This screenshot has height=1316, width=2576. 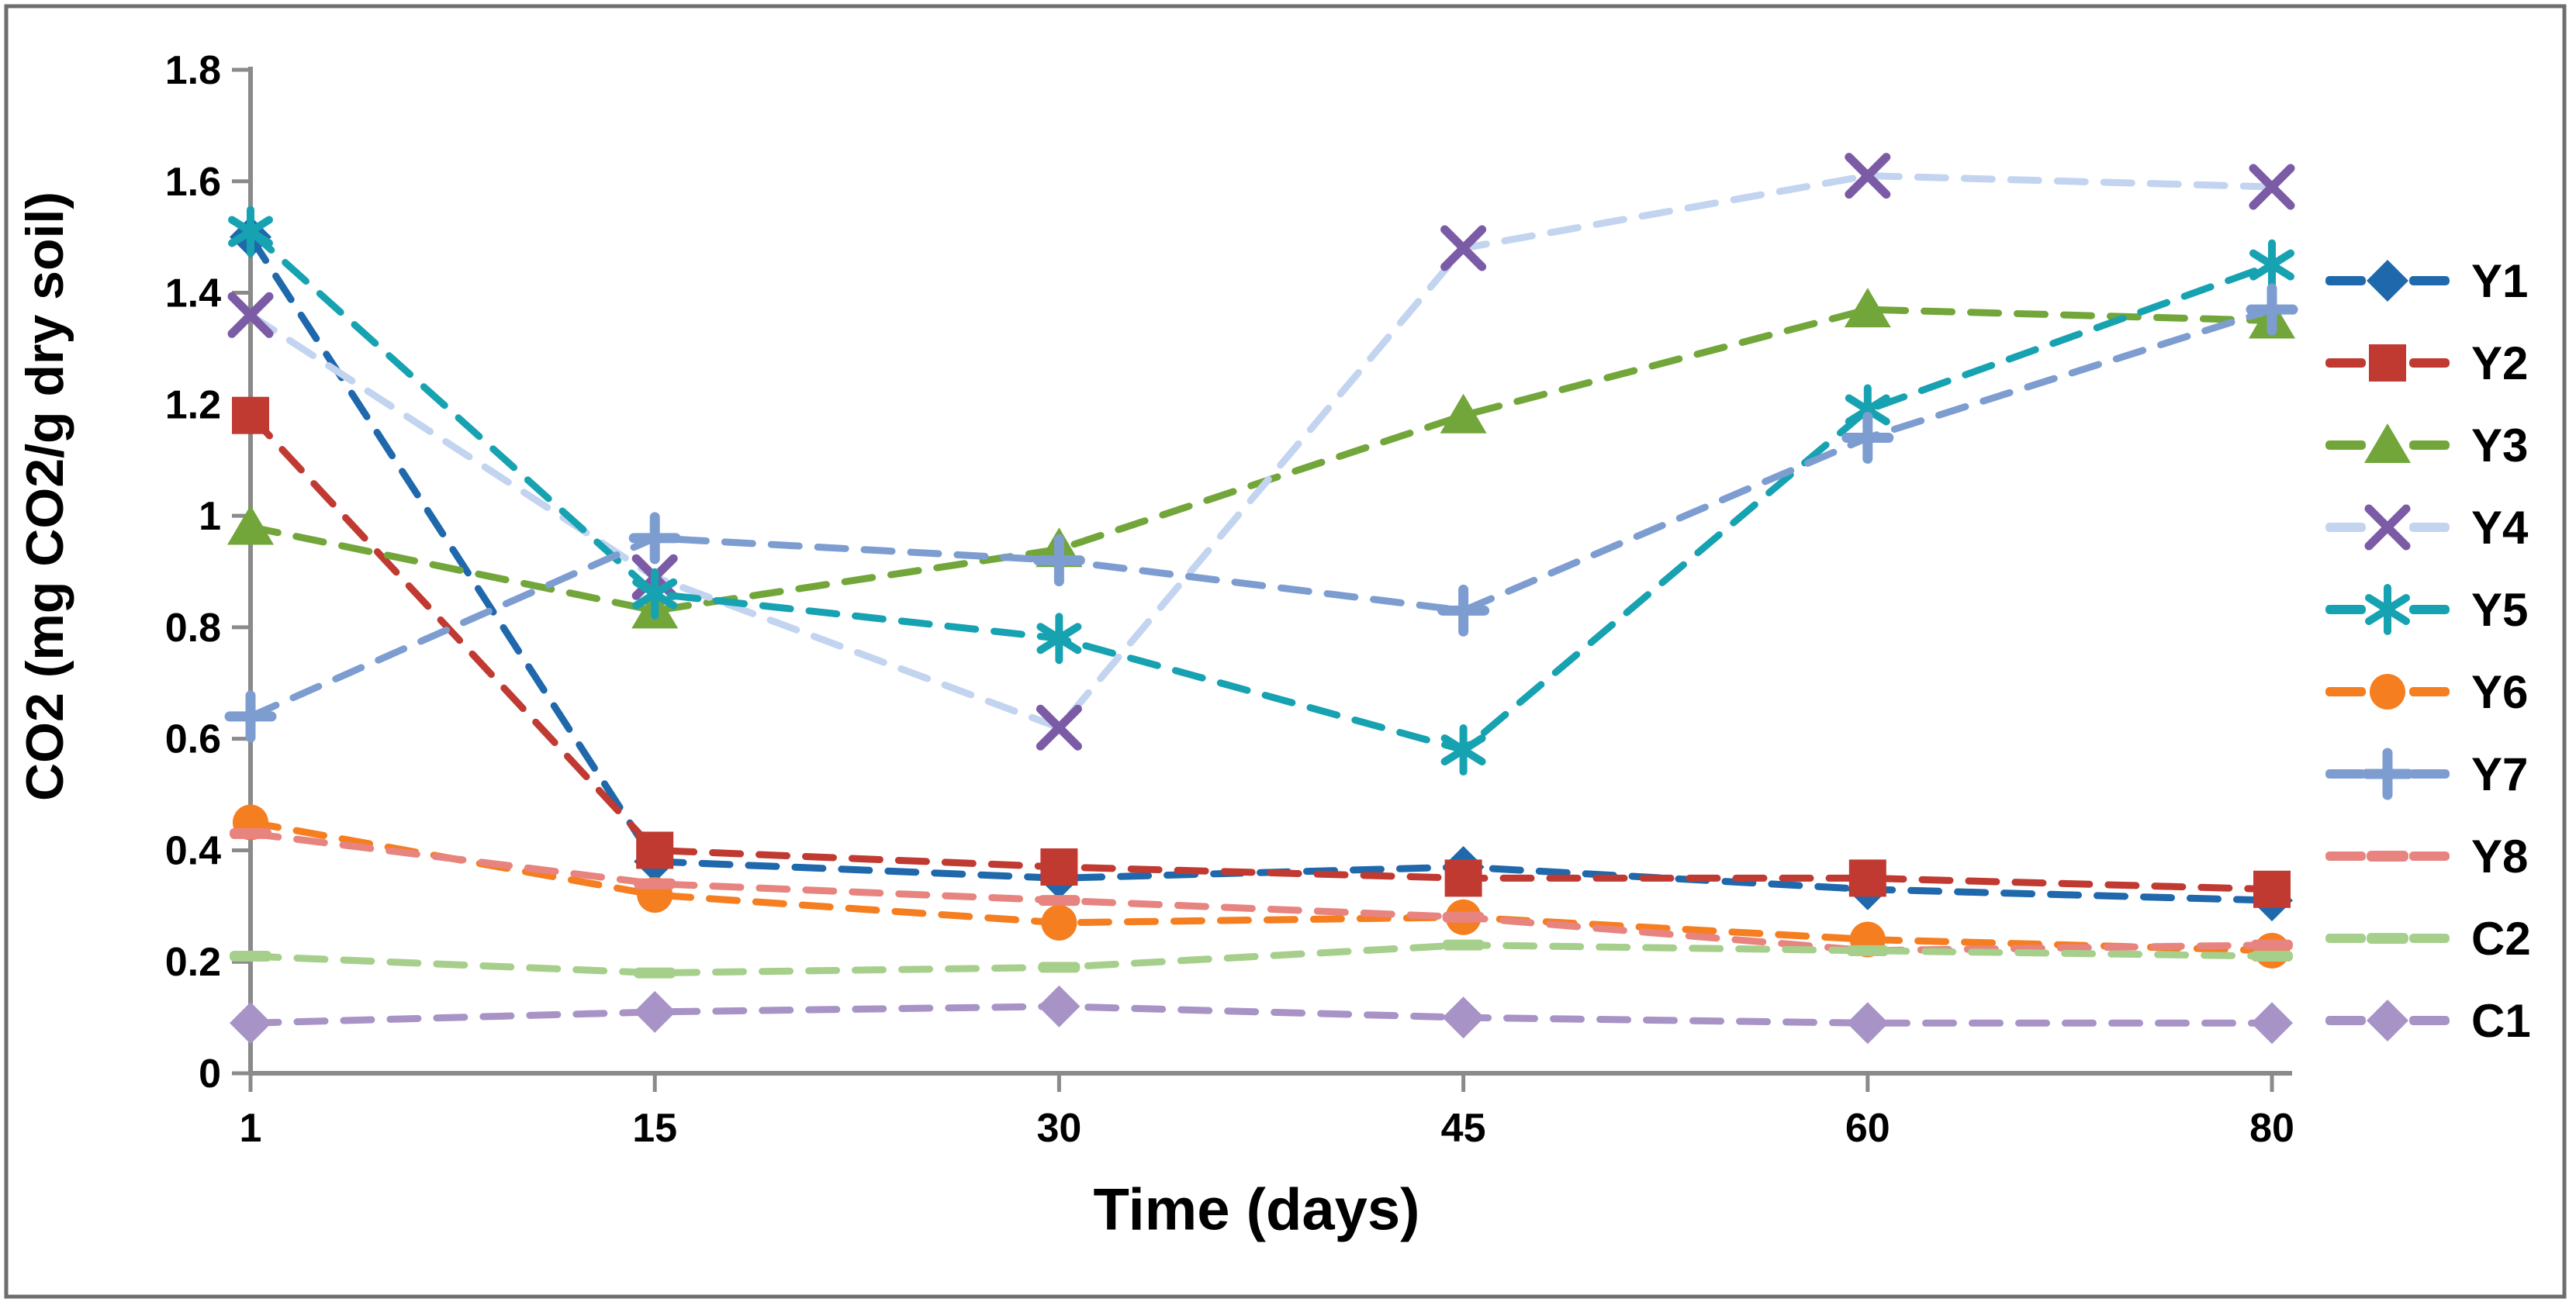 What do you see at coordinates (193, 628) in the screenshot?
I see `y-tick-label: 0.8` at bounding box center [193, 628].